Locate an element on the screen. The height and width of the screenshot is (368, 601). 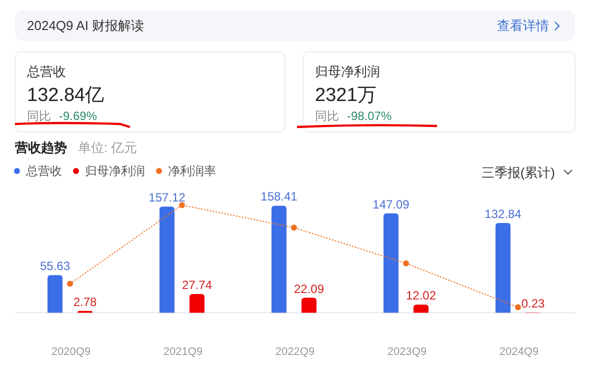
text: 2321万 is located at coordinates (345, 95).